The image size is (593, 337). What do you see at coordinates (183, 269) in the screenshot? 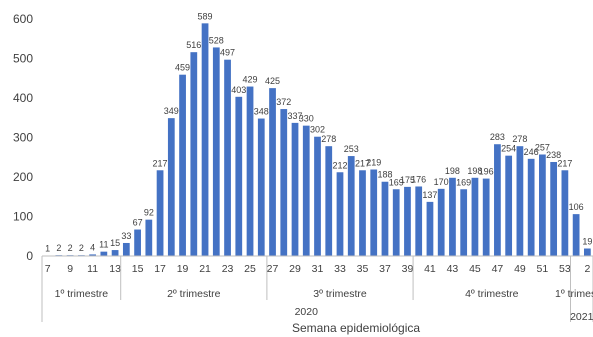
I see `x-tick-label: 19` at bounding box center [183, 269].